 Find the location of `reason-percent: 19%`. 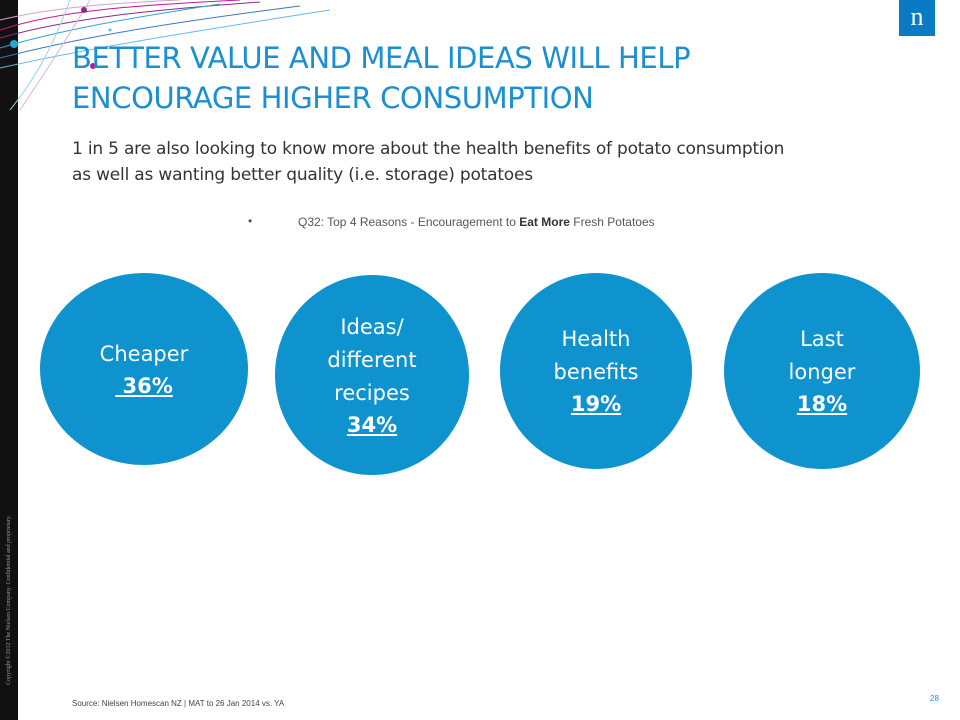

reason-percent: 19% is located at coordinates (596, 404).